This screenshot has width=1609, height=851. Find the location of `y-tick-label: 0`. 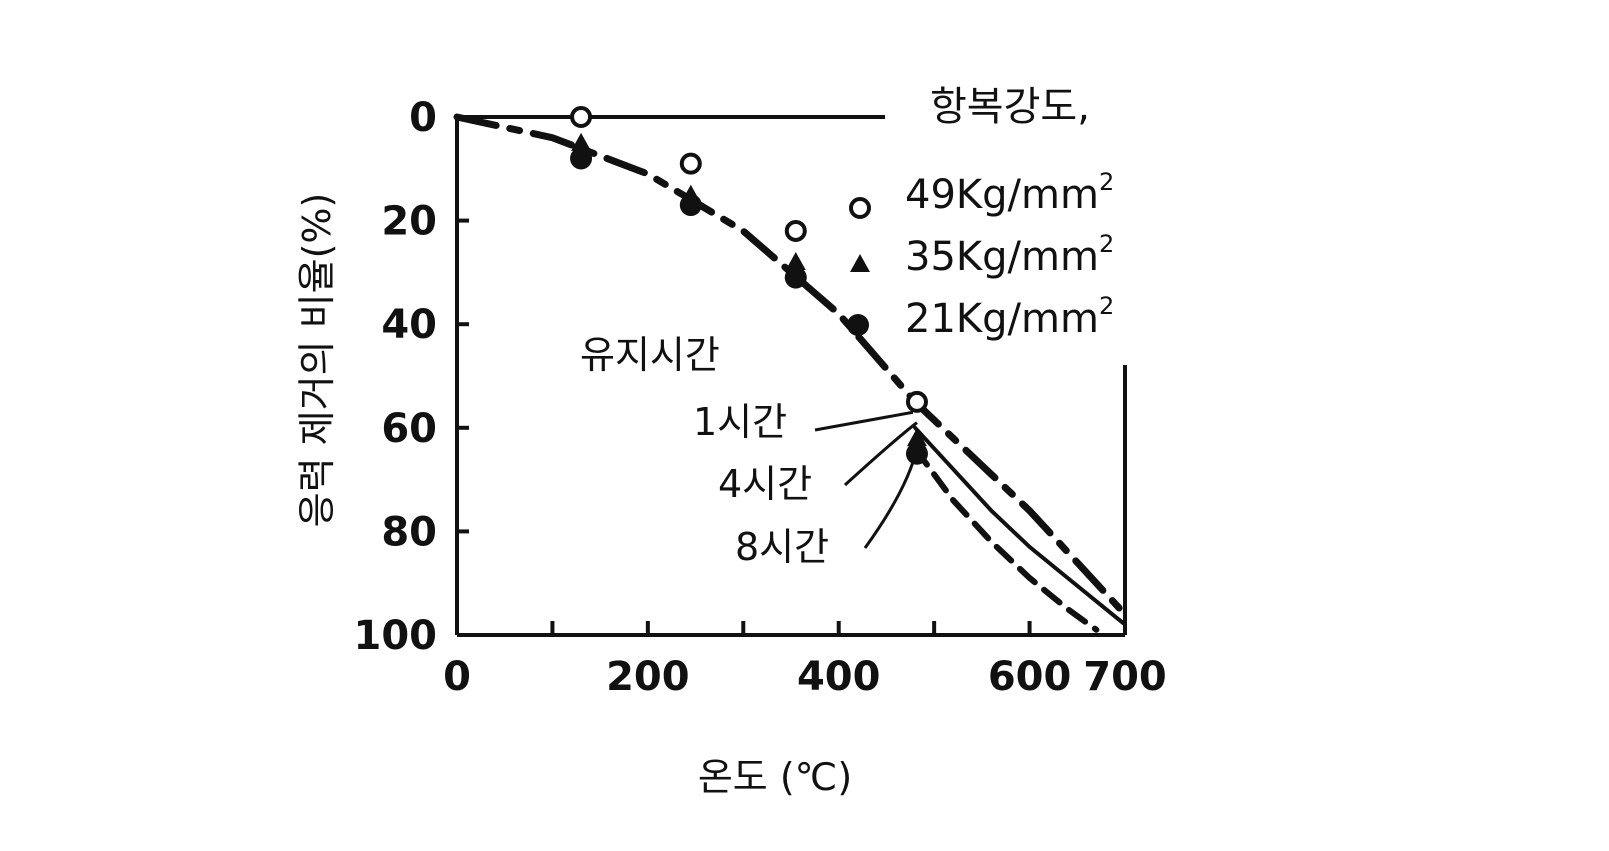

y-tick-label: 0 is located at coordinates (423, 118).